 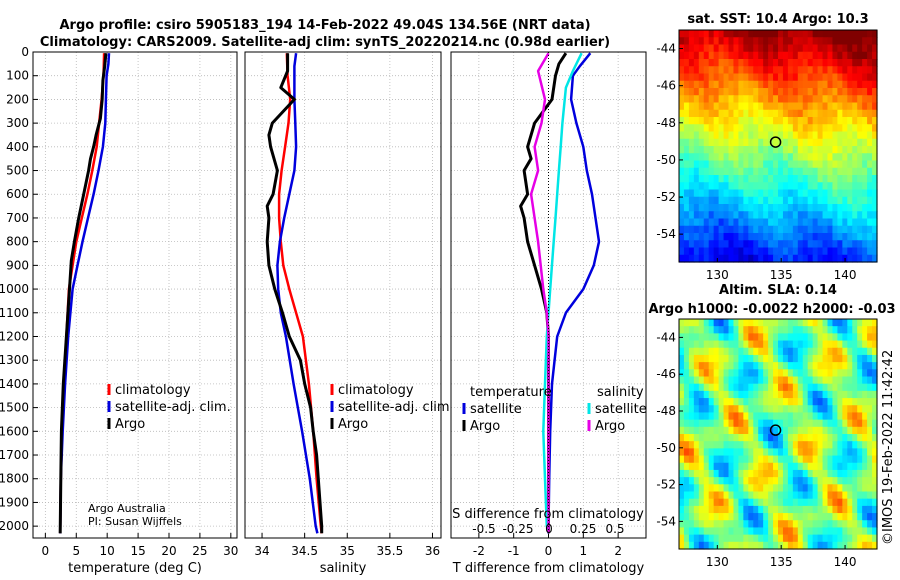 What do you see at coordinates (778, 146) in the screenshot?
I see `map-box` at bounding box center [778, 146].